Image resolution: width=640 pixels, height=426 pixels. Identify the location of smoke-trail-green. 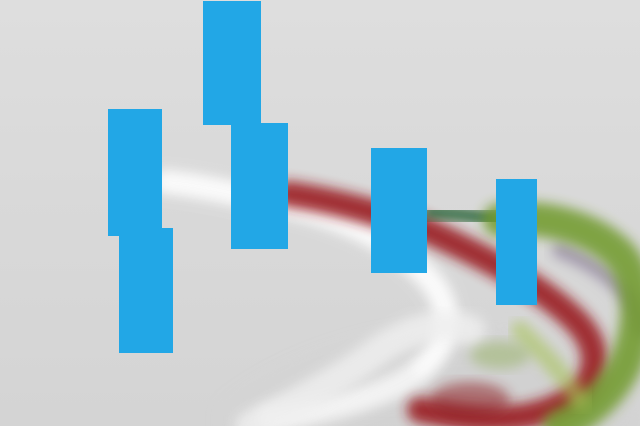
(561, 313).